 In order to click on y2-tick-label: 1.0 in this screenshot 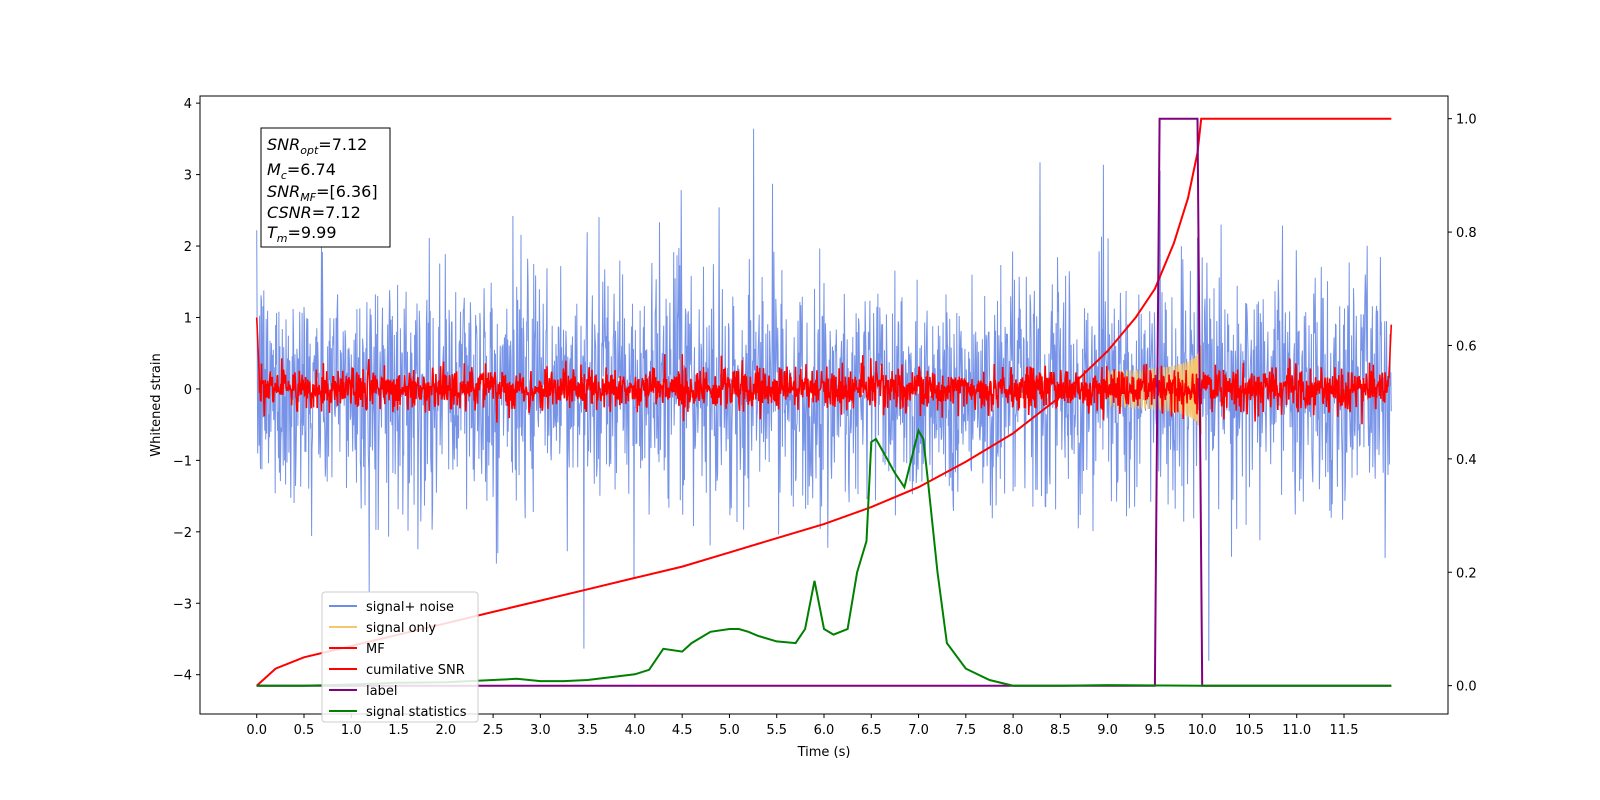, I will do `click(1466, 120)`.